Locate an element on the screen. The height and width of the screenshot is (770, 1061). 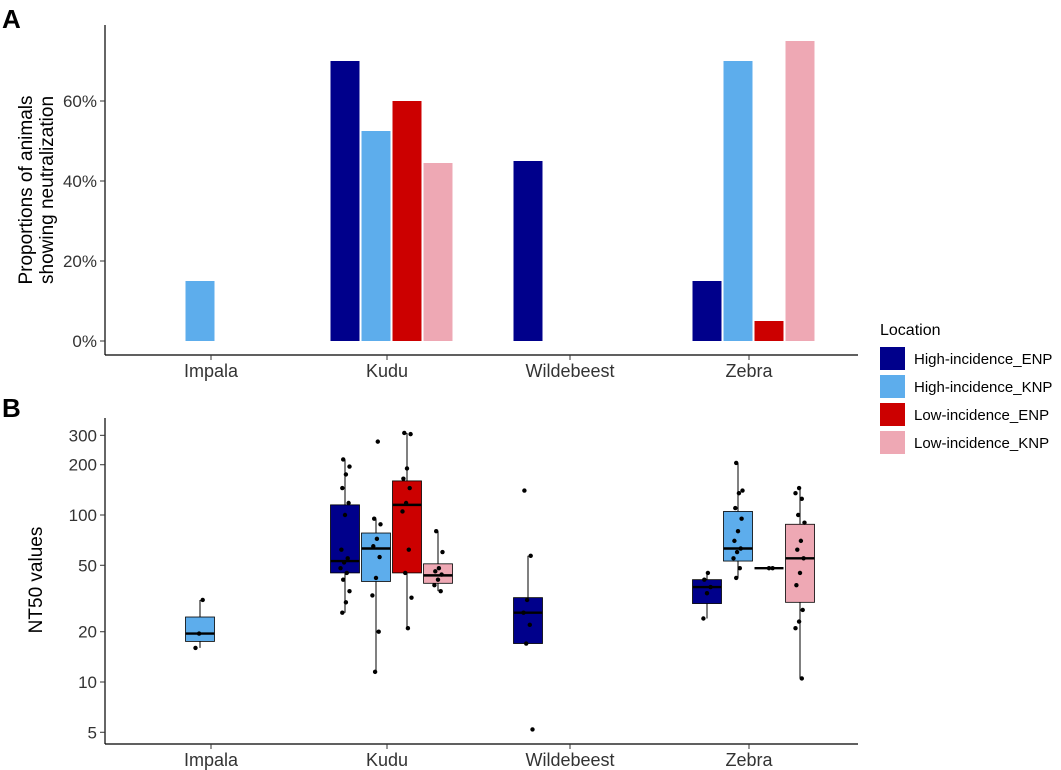
box-impala-high-incidence-knp is located at coordinates (200, 624).